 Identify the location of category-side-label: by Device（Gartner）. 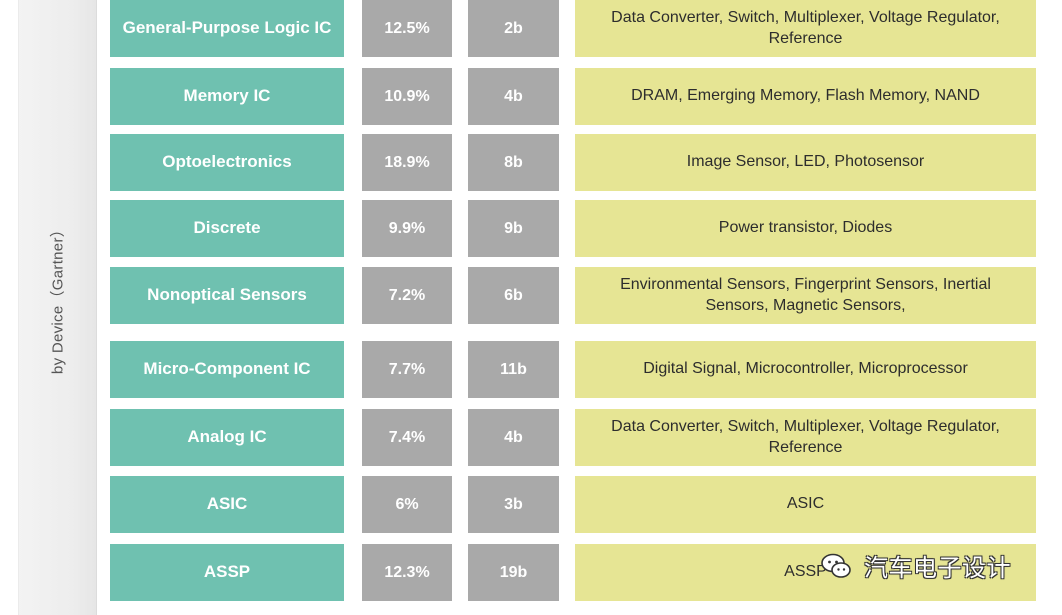
(58, 298).